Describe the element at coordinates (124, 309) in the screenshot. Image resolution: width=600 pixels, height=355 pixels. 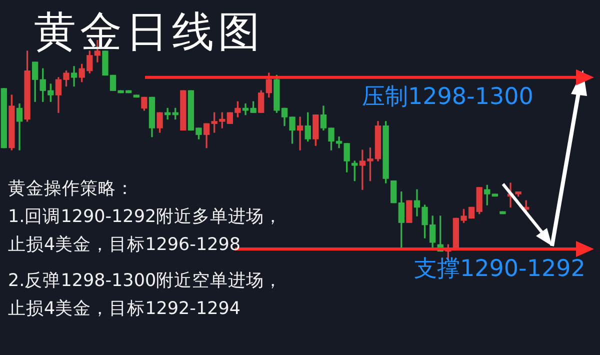
I see `text: 止损4美金，目标1292-1294` at that location.